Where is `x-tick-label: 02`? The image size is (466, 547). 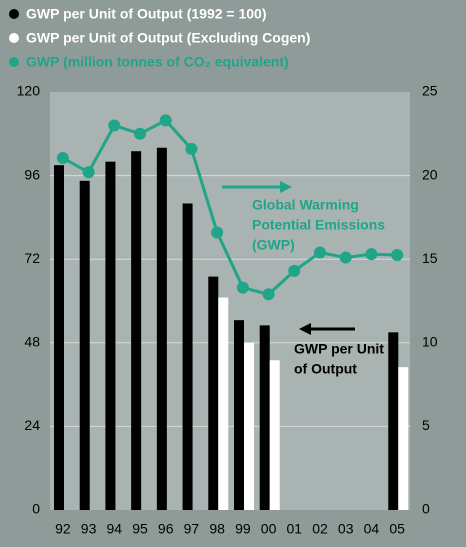 x-tick-label: 02 is located at coordinates (320, 529).